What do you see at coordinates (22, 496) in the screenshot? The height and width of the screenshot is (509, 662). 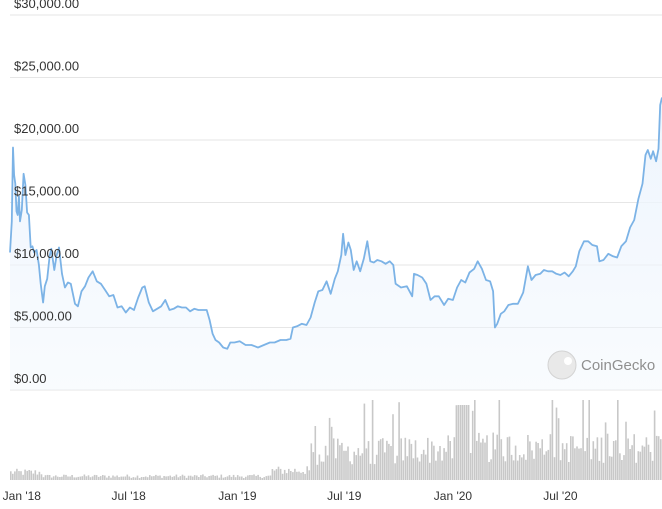 I see `x-tick-label: Jan '18` at bounding box center [22, 496].